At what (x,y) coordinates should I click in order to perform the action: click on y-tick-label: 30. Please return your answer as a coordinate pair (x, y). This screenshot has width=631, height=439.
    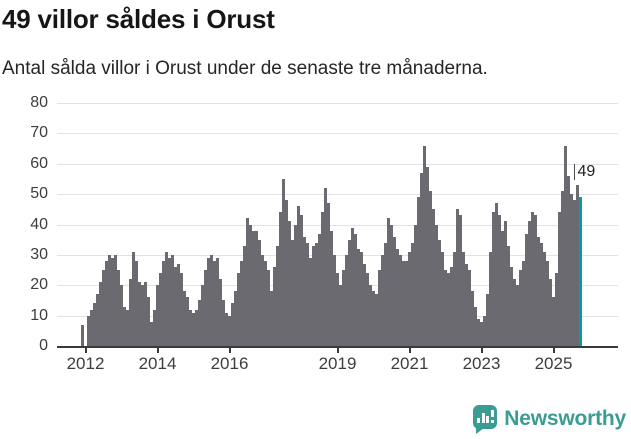
    Looking at the image, I should click on (39, 254).